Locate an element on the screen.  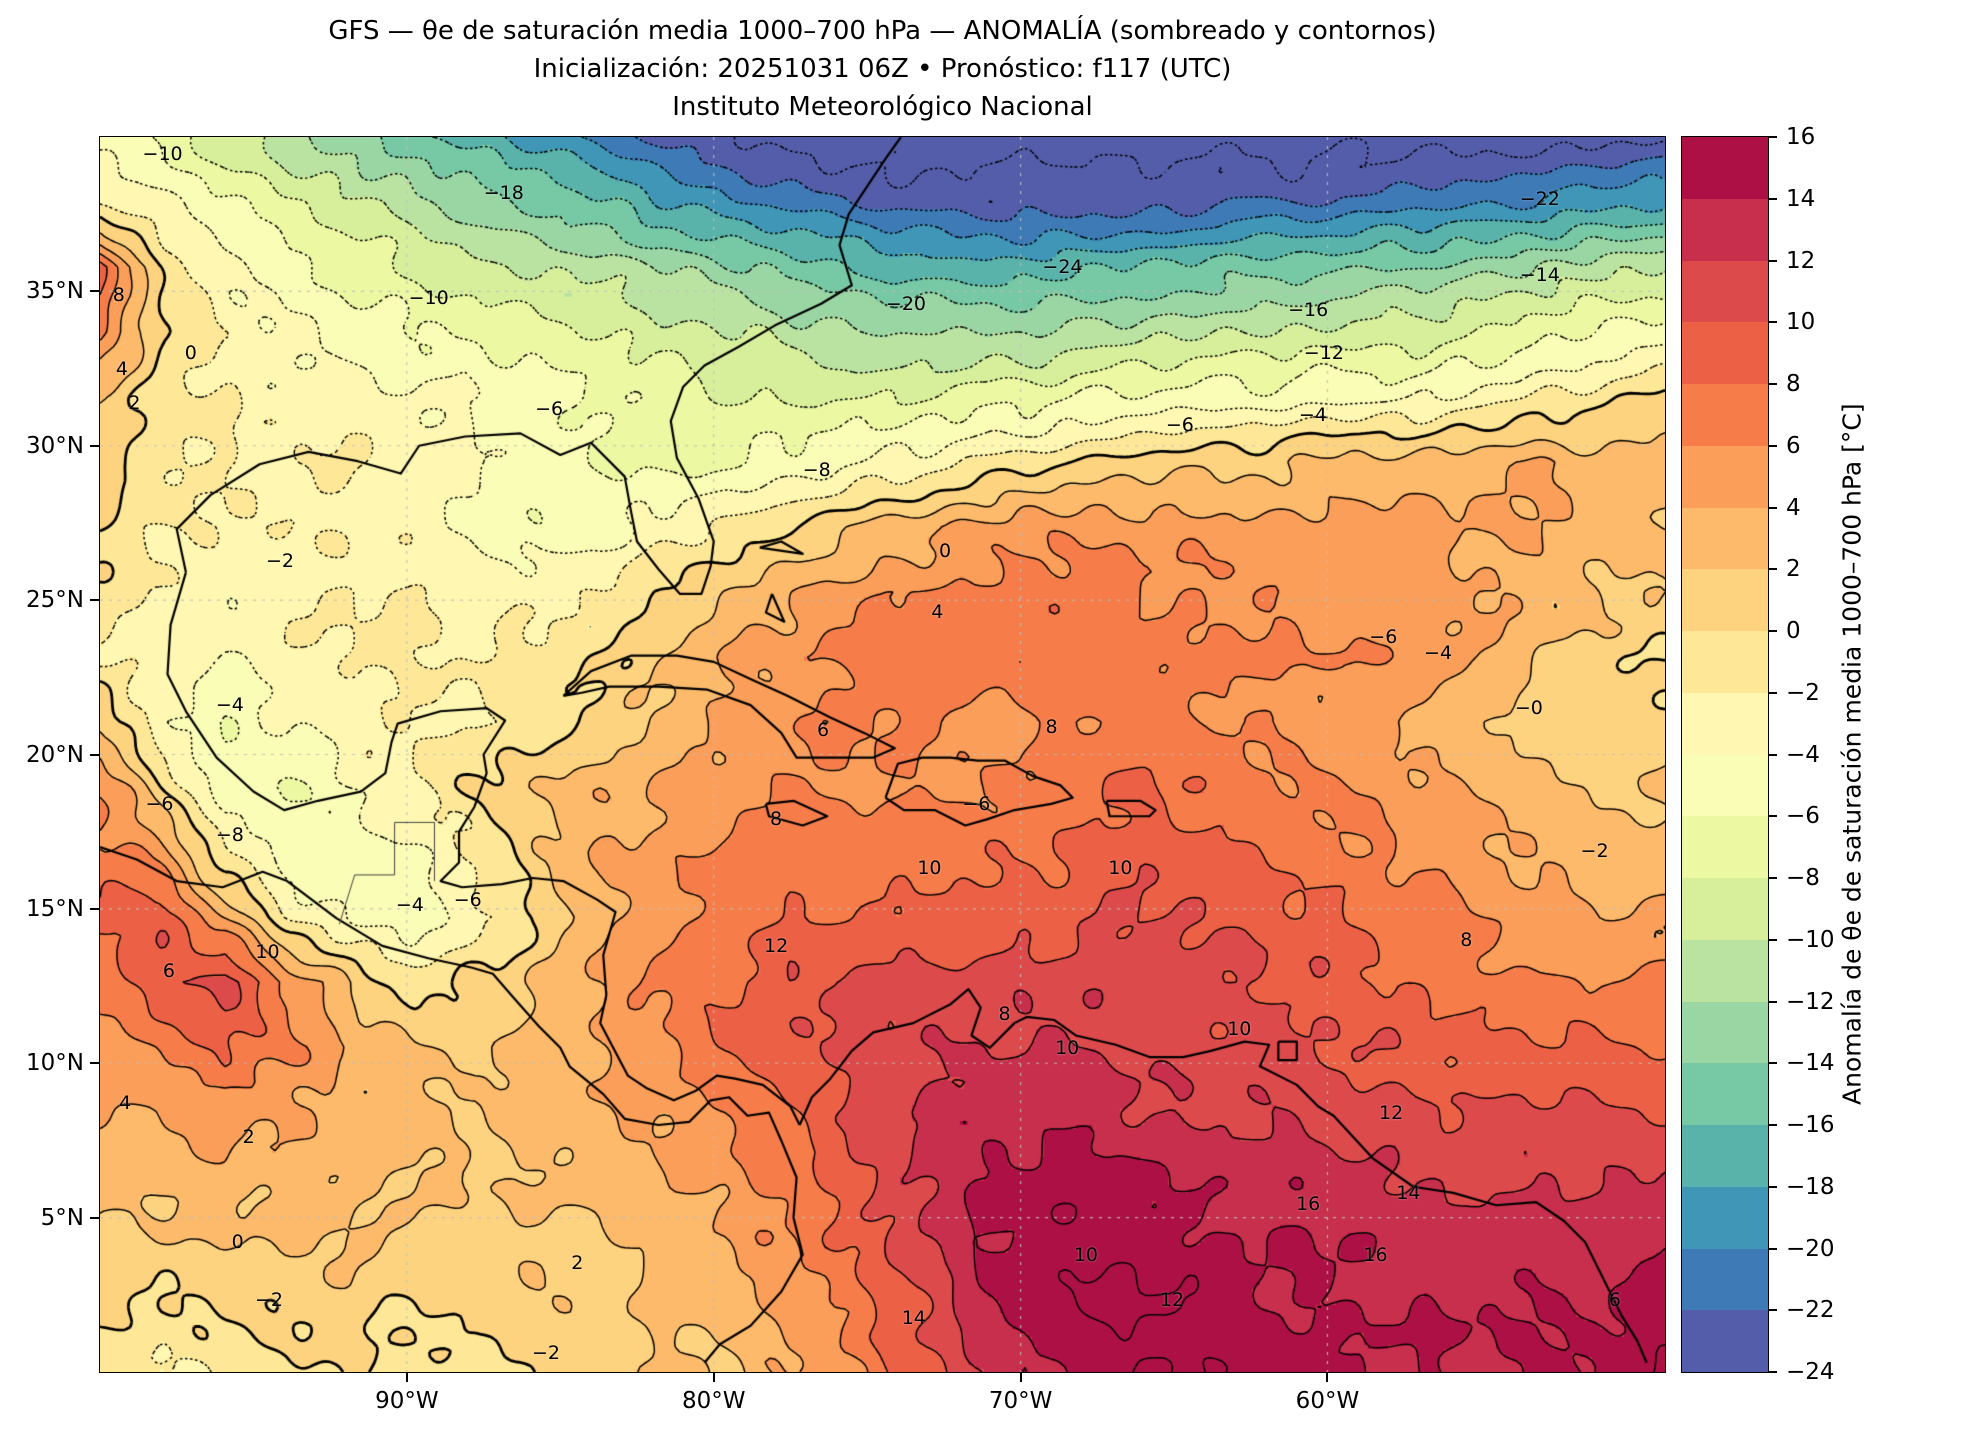
colorbar-tick-label: 2 is located at coordinates (1793, 569).